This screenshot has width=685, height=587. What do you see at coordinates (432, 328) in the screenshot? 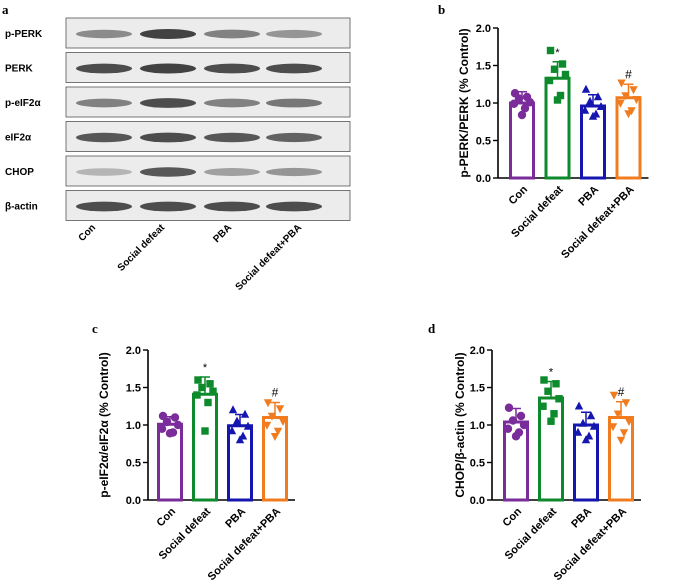
I see `panel-letter-d: d` at bounding box center [432, 328].